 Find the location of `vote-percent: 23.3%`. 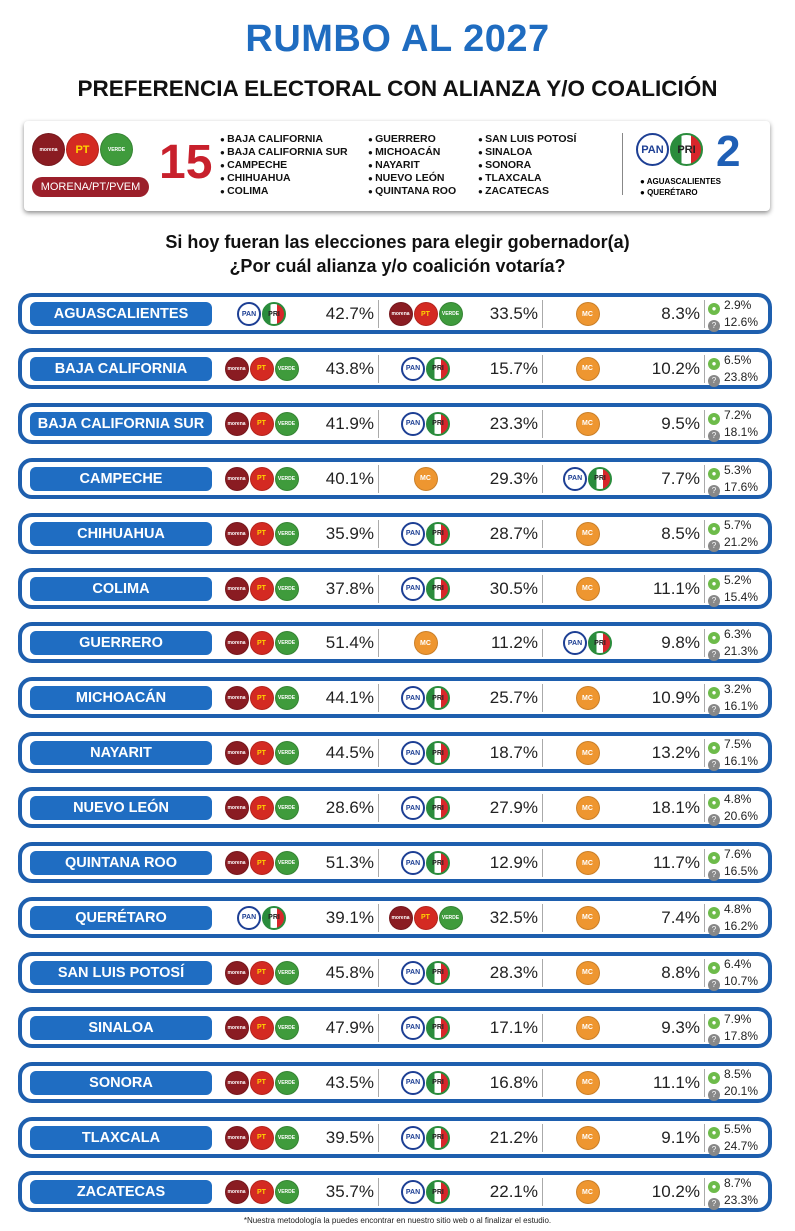

vote-percent: 23.3% is located at coordinates (513, 423).